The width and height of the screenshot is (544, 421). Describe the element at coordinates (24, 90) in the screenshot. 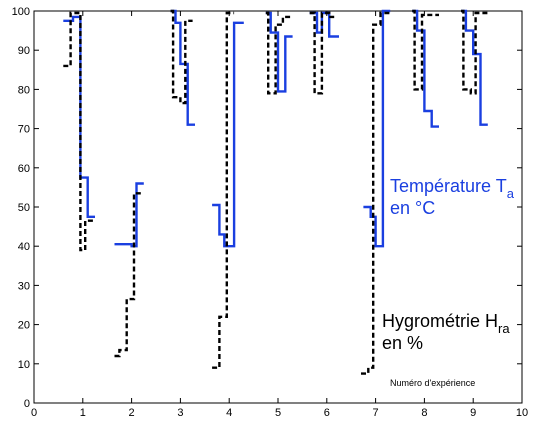

I see `y-tick-label: 80` at that location.